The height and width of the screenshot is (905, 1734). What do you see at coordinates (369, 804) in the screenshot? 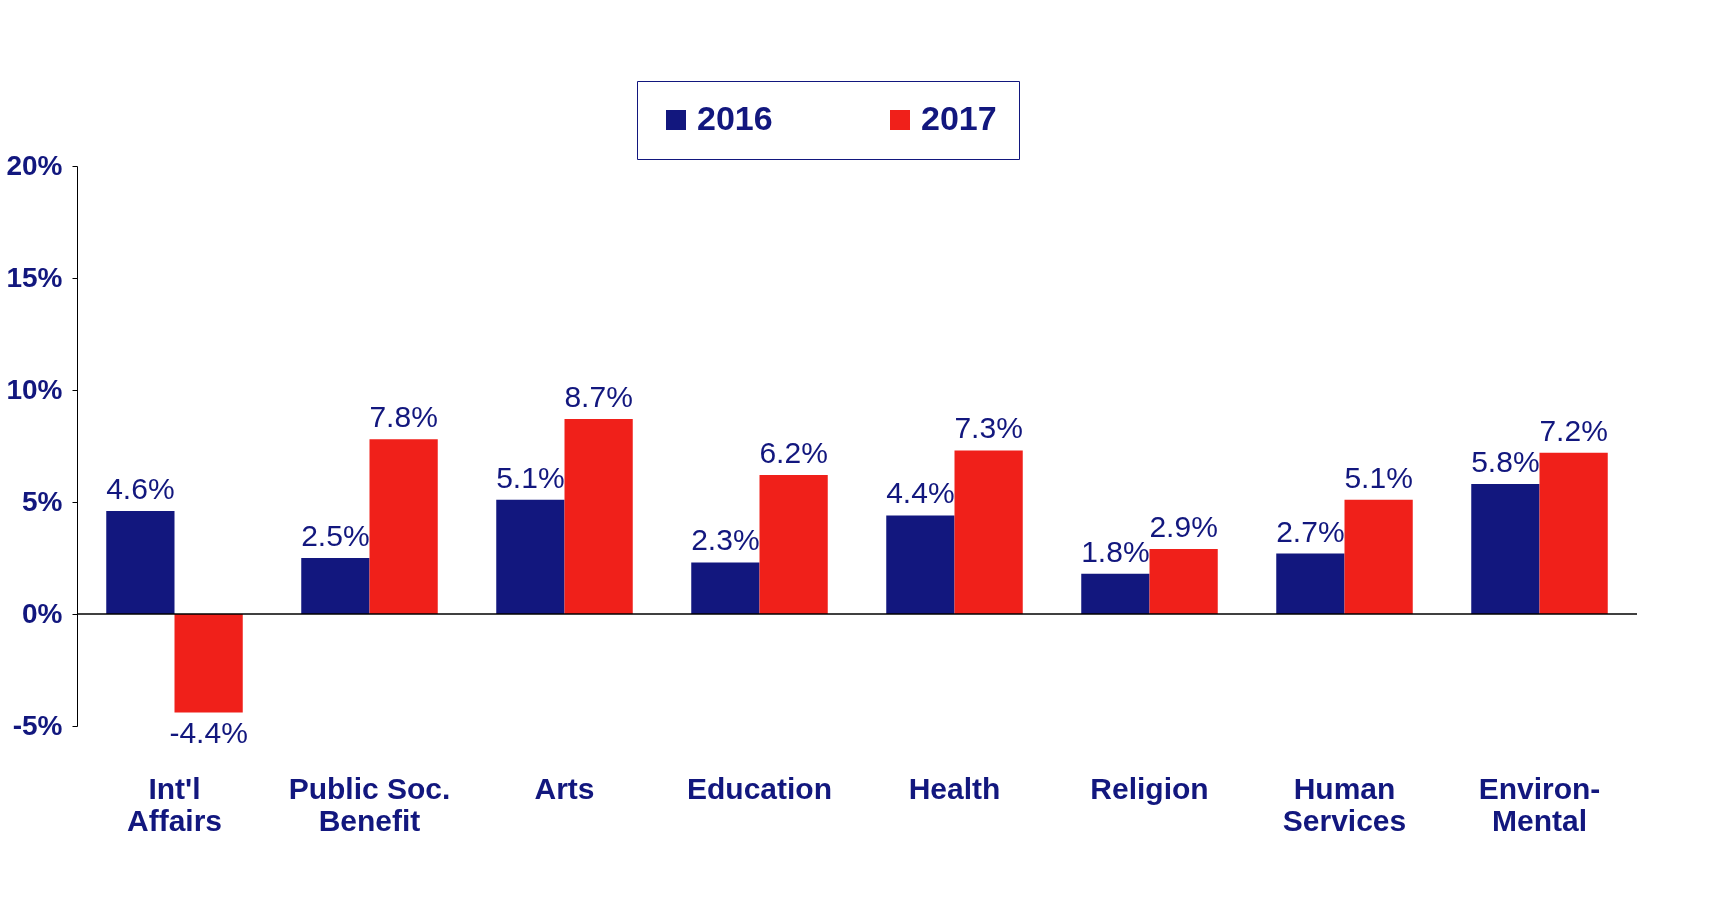
I see `x-tick-label: Public Soc. Benefit` at bounding box center [369, 804].